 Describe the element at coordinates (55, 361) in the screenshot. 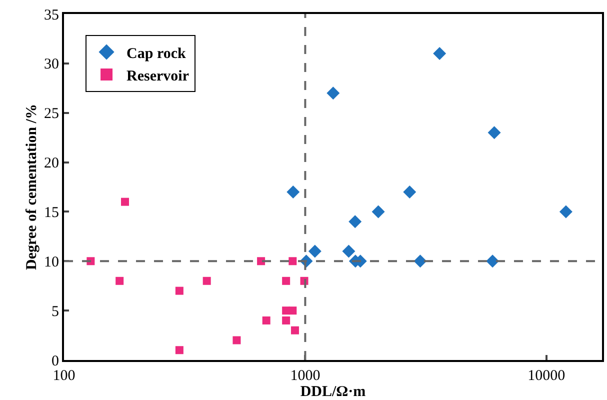

I see `y-tick-label: 0` at that location.